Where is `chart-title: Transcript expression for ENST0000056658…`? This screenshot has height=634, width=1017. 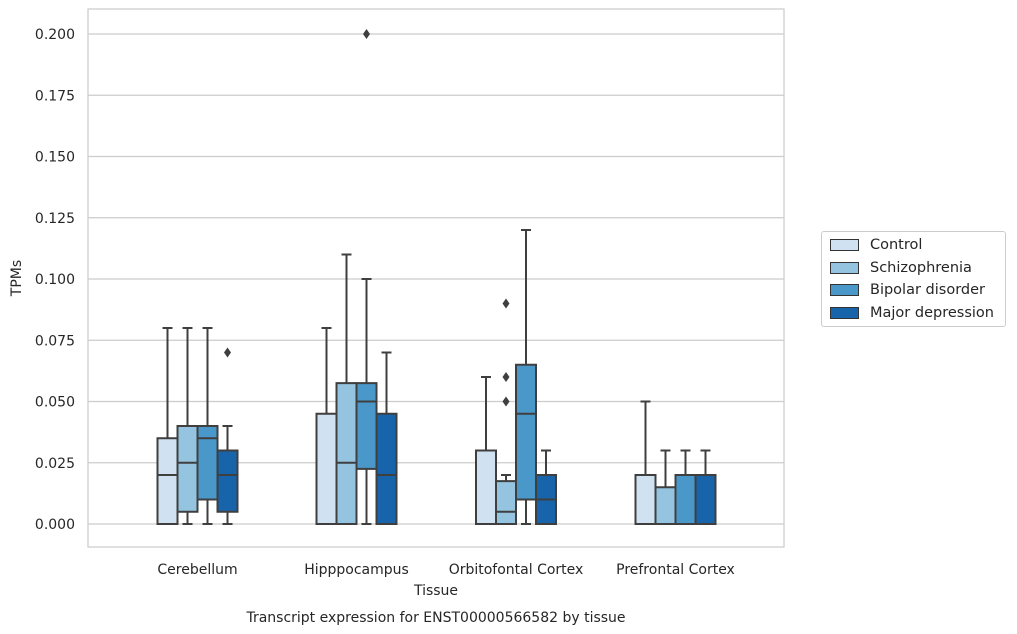 chart-title: Transcript expression for ENST0000056658… is located at coordinates (435, 618).